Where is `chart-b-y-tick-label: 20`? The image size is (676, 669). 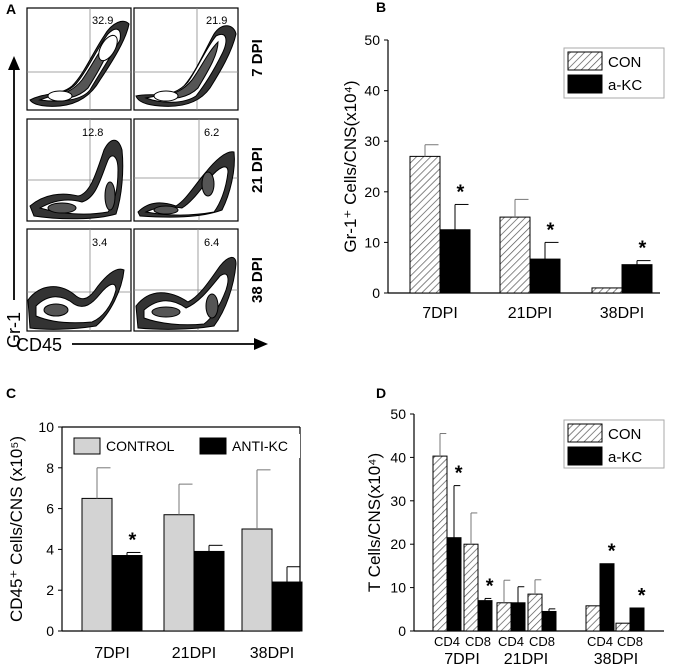 chart-b-y-tick-label: 20 is located at coordinates (372, 192).